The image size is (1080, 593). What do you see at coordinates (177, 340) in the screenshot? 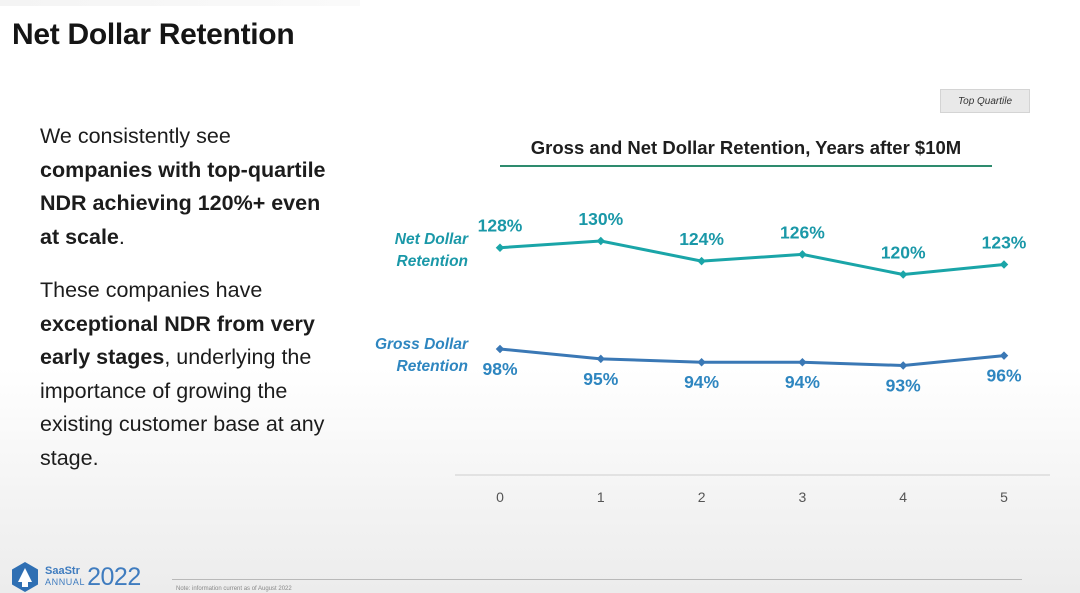
I see `paragraph-2-span-1: exceptional NDR from very early stages` at bounding box center [177, 340].